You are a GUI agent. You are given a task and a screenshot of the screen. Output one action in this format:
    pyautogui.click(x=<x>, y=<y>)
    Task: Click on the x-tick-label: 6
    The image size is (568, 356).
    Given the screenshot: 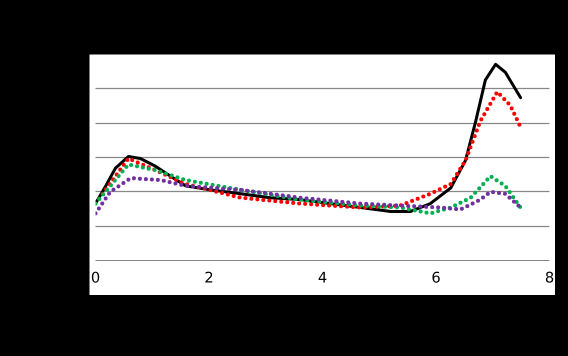 What is the action you would take?
    pyautogui.click(x=436, y=278)
    